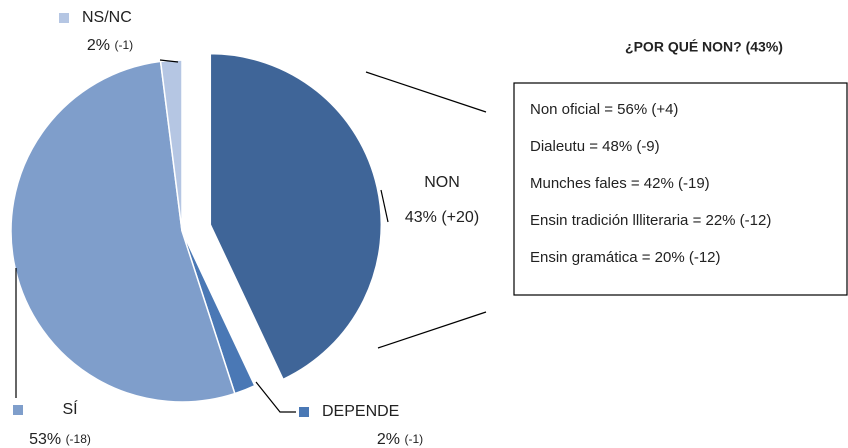  I want to click on slice-name: DEPENDE, so click(360, 411).